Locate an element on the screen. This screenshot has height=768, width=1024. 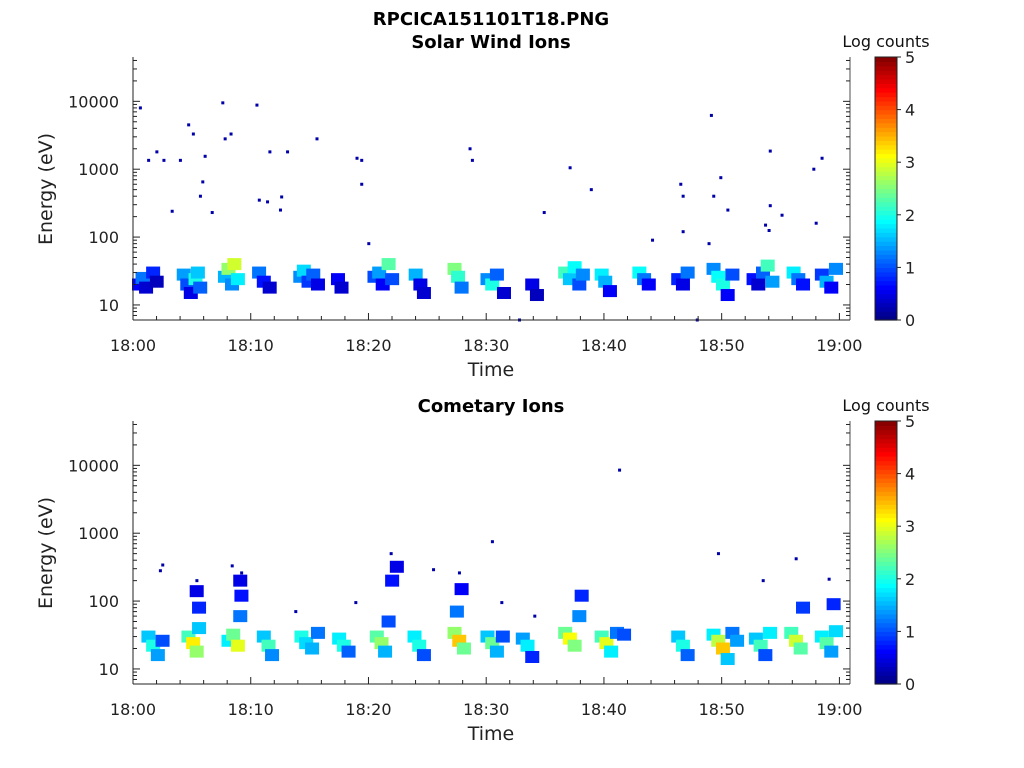
solar-wind-colorbar-label: Log counts is located at coordinates (885, 41).